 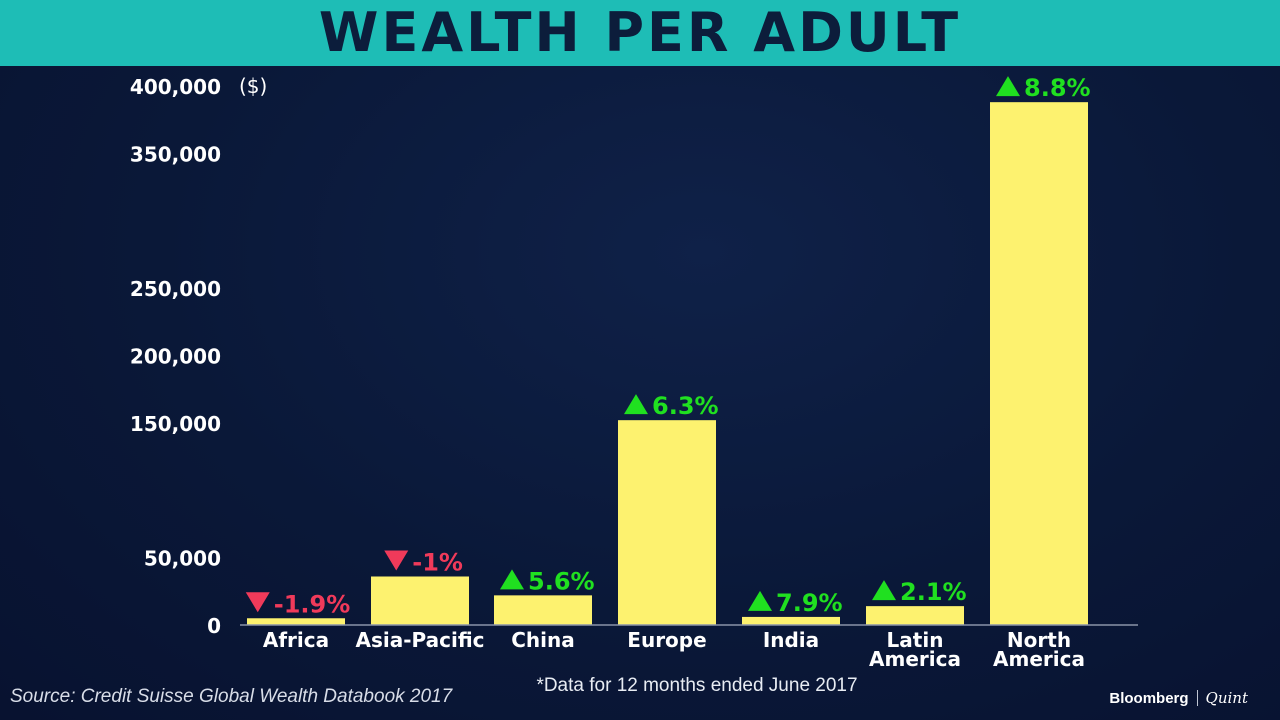 What do you see at coordinates (214, 626) in the screenshot?
I see `y-tick-label: 0` at bounding box center [214, 626].